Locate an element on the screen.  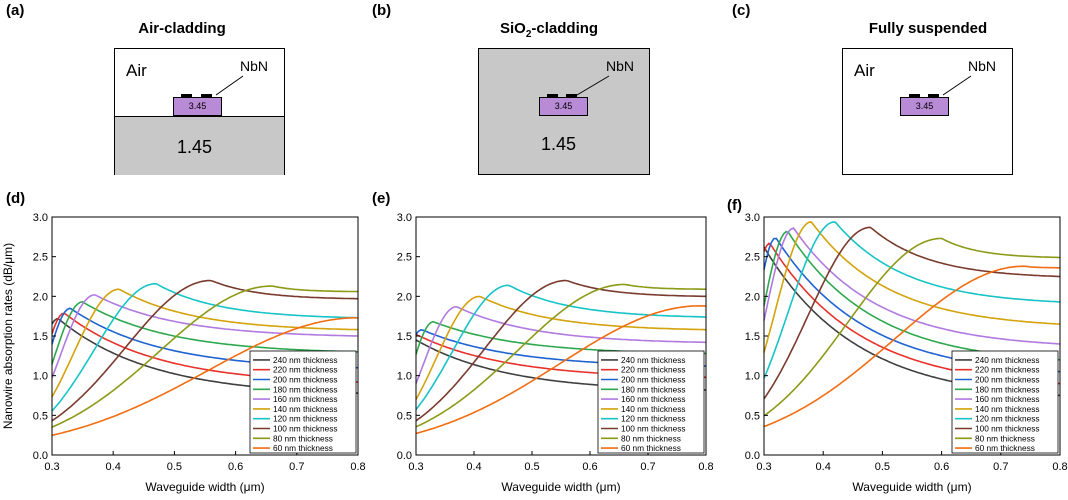
nbn-strip-a1 is located at coordinates (186, 95).